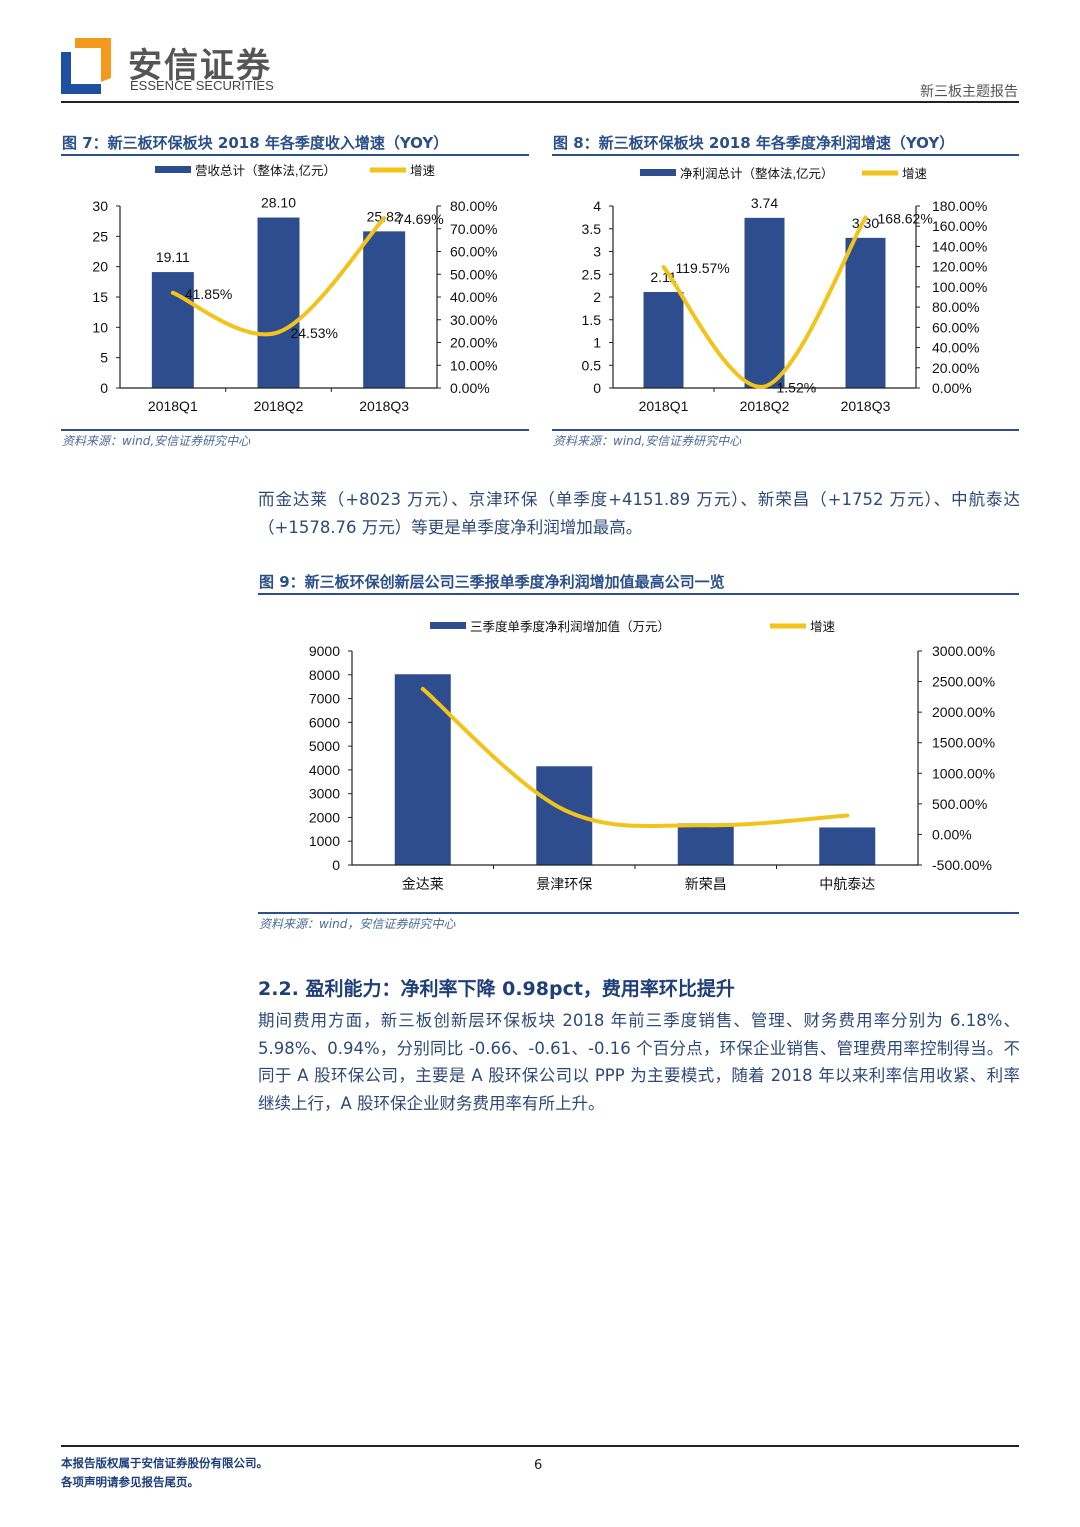 This screenshot has height=1527, width=1080. I want to click on c1-left-tick-label-7: 3.5, so click(592, 229).